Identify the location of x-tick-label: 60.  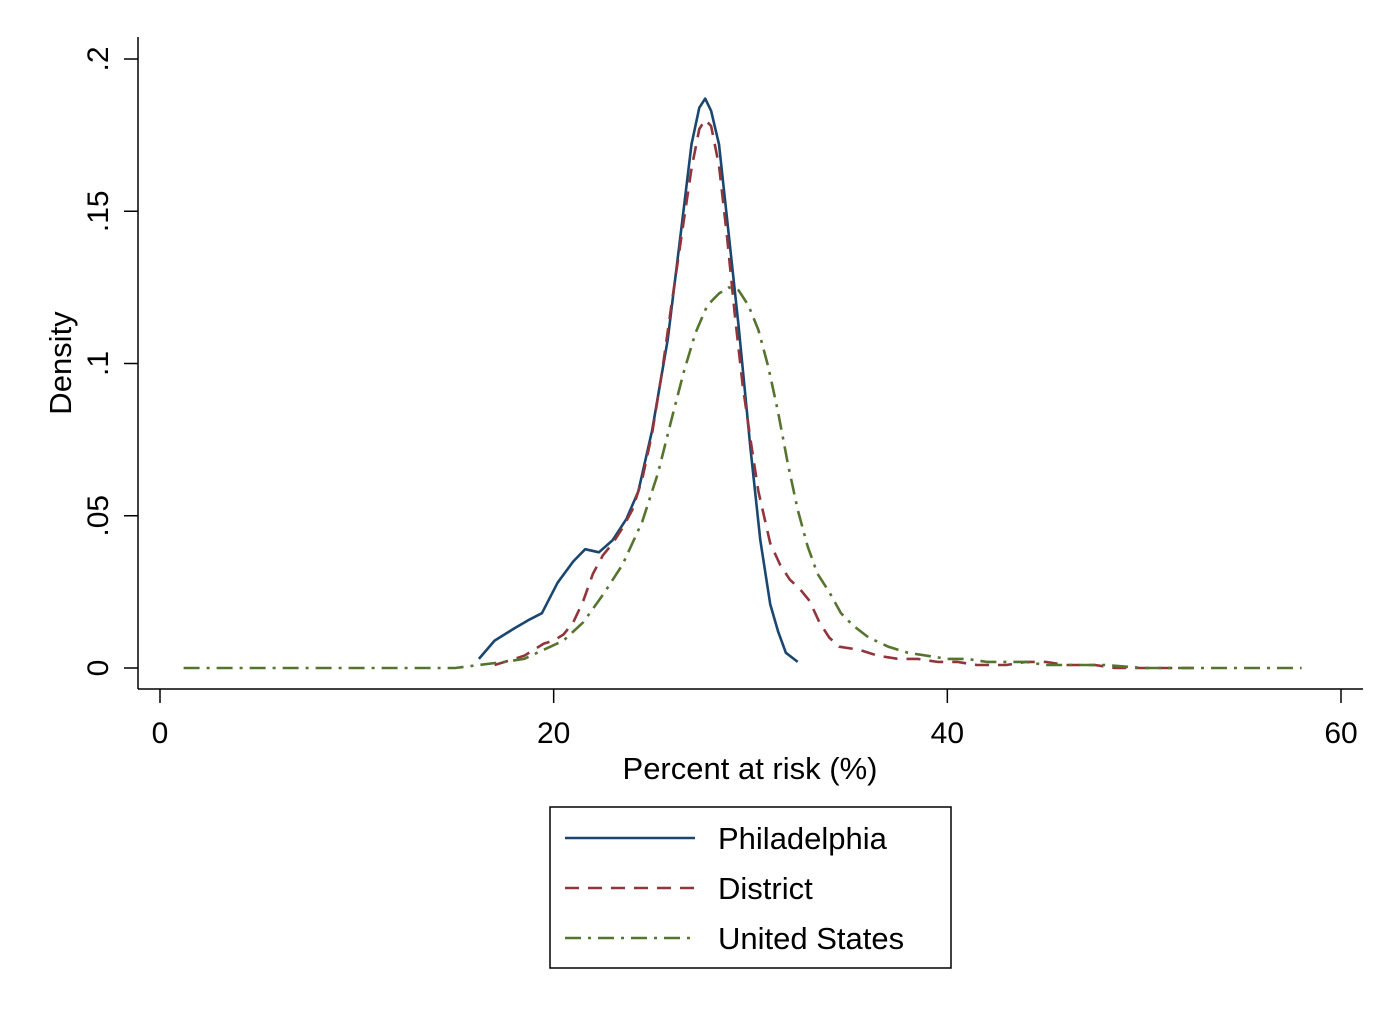
(1340, 733).